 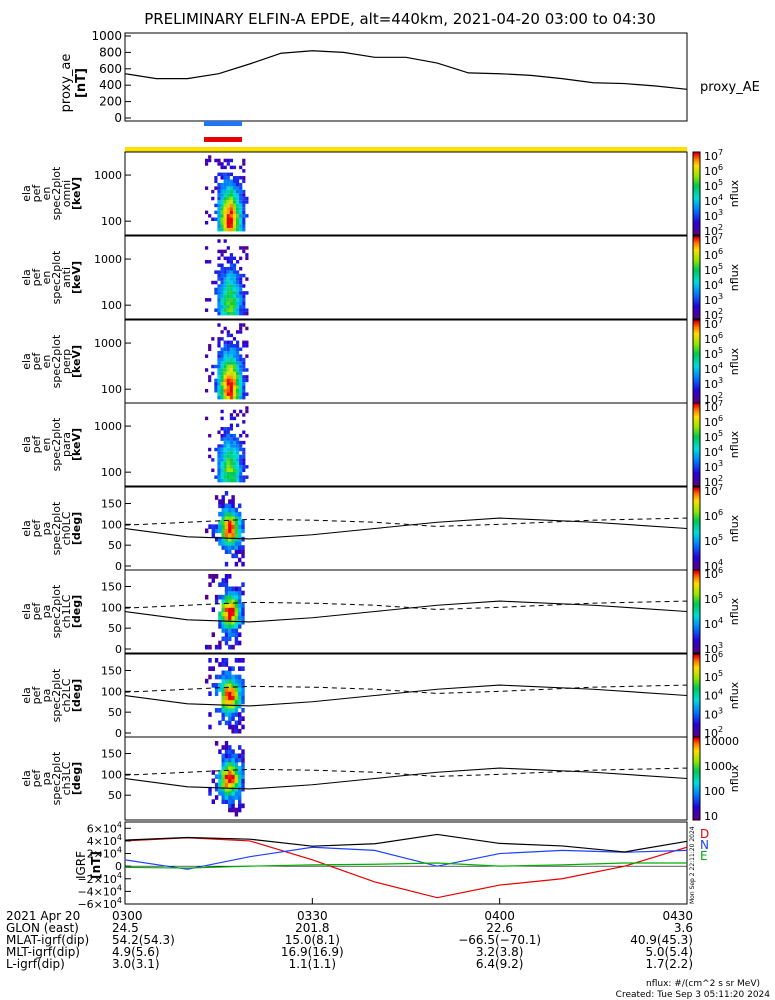 What do you see at coordinates (81, 865) in the screenshot?
I see `igrf-ylabel-1: IGRF` at bounding box center [81, 865].